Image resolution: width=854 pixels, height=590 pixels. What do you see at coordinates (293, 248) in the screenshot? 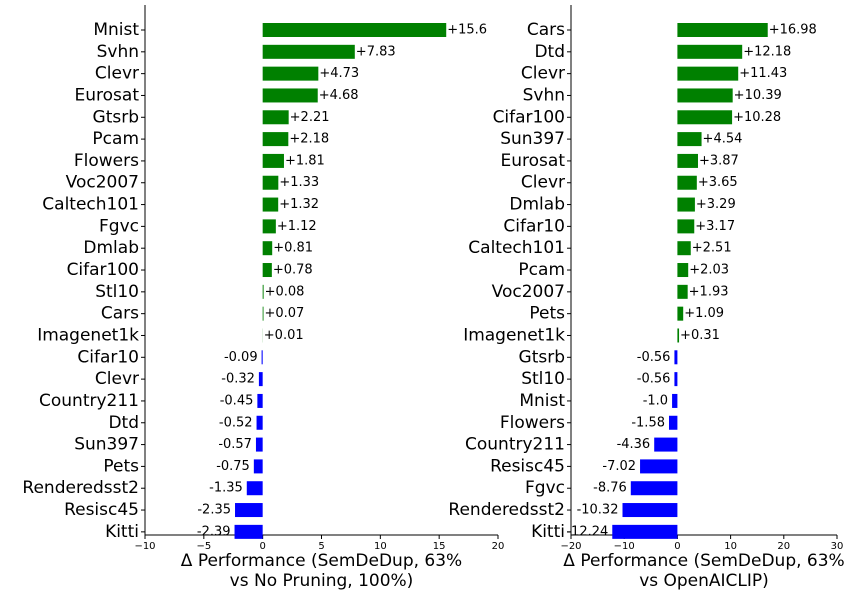
I see `data-label: +0.81` at bounding box center [293, 248].